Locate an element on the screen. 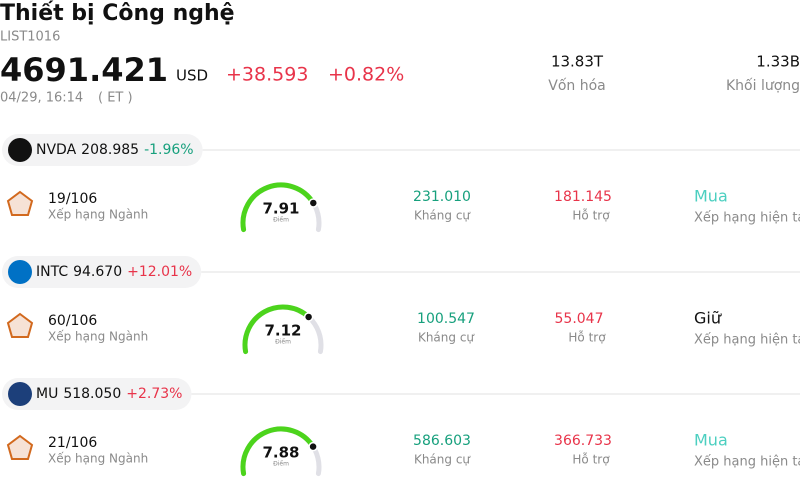  rating: Giữ is located at coordinates (708, 318).